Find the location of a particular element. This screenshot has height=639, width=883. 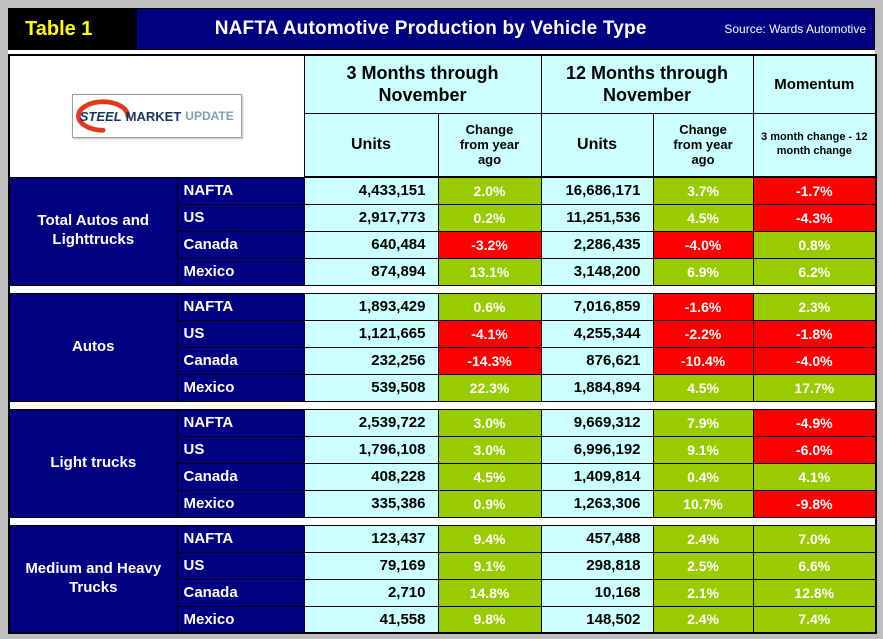

header-12-months: 12 Months through November is located at coordinates (647, 84).